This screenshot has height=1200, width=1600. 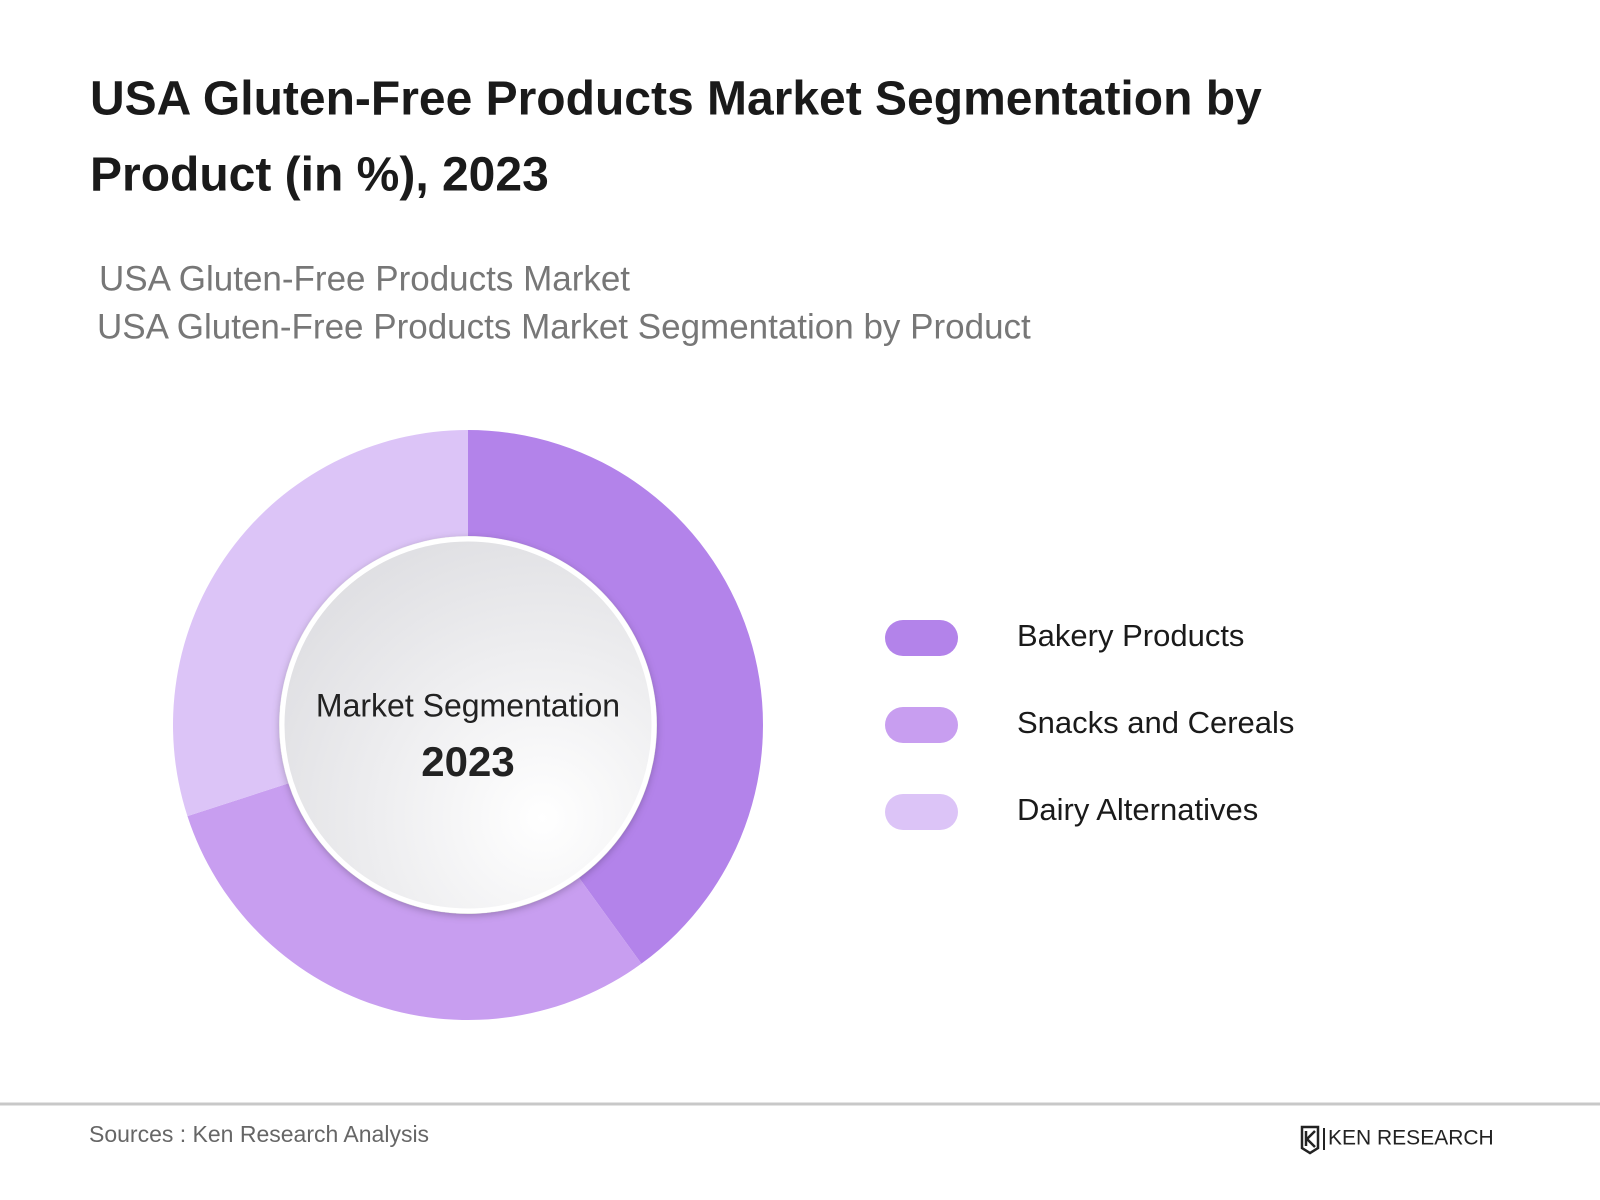 What do you see at coordinates (319, 175) in the screenshot?
I see `title-line: Product (in %), 2023` at bounding box center [319, 175].